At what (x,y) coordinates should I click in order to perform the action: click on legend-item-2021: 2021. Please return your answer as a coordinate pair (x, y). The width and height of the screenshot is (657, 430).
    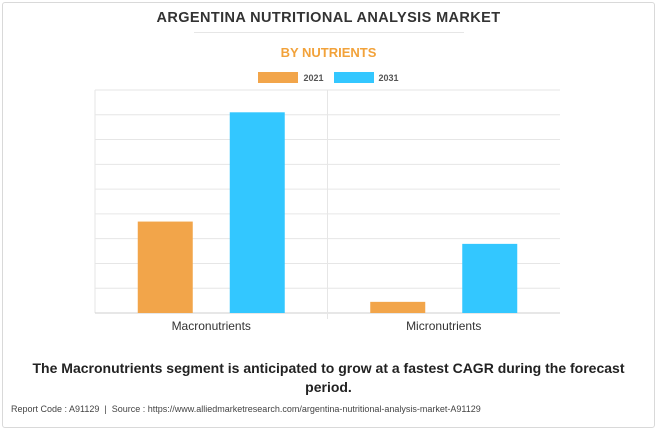
    Looking at the image, I should click on (291, 77).